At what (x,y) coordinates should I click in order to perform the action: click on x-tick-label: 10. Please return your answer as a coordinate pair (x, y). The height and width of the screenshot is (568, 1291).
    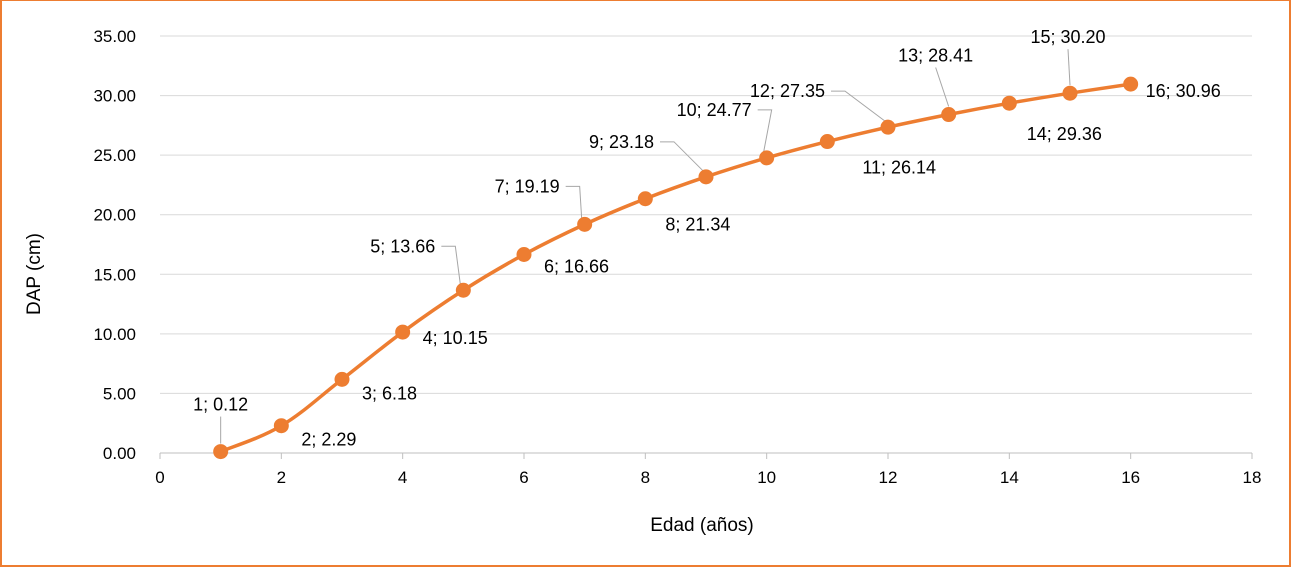
    Looking at the image, I should click on (766, 477).